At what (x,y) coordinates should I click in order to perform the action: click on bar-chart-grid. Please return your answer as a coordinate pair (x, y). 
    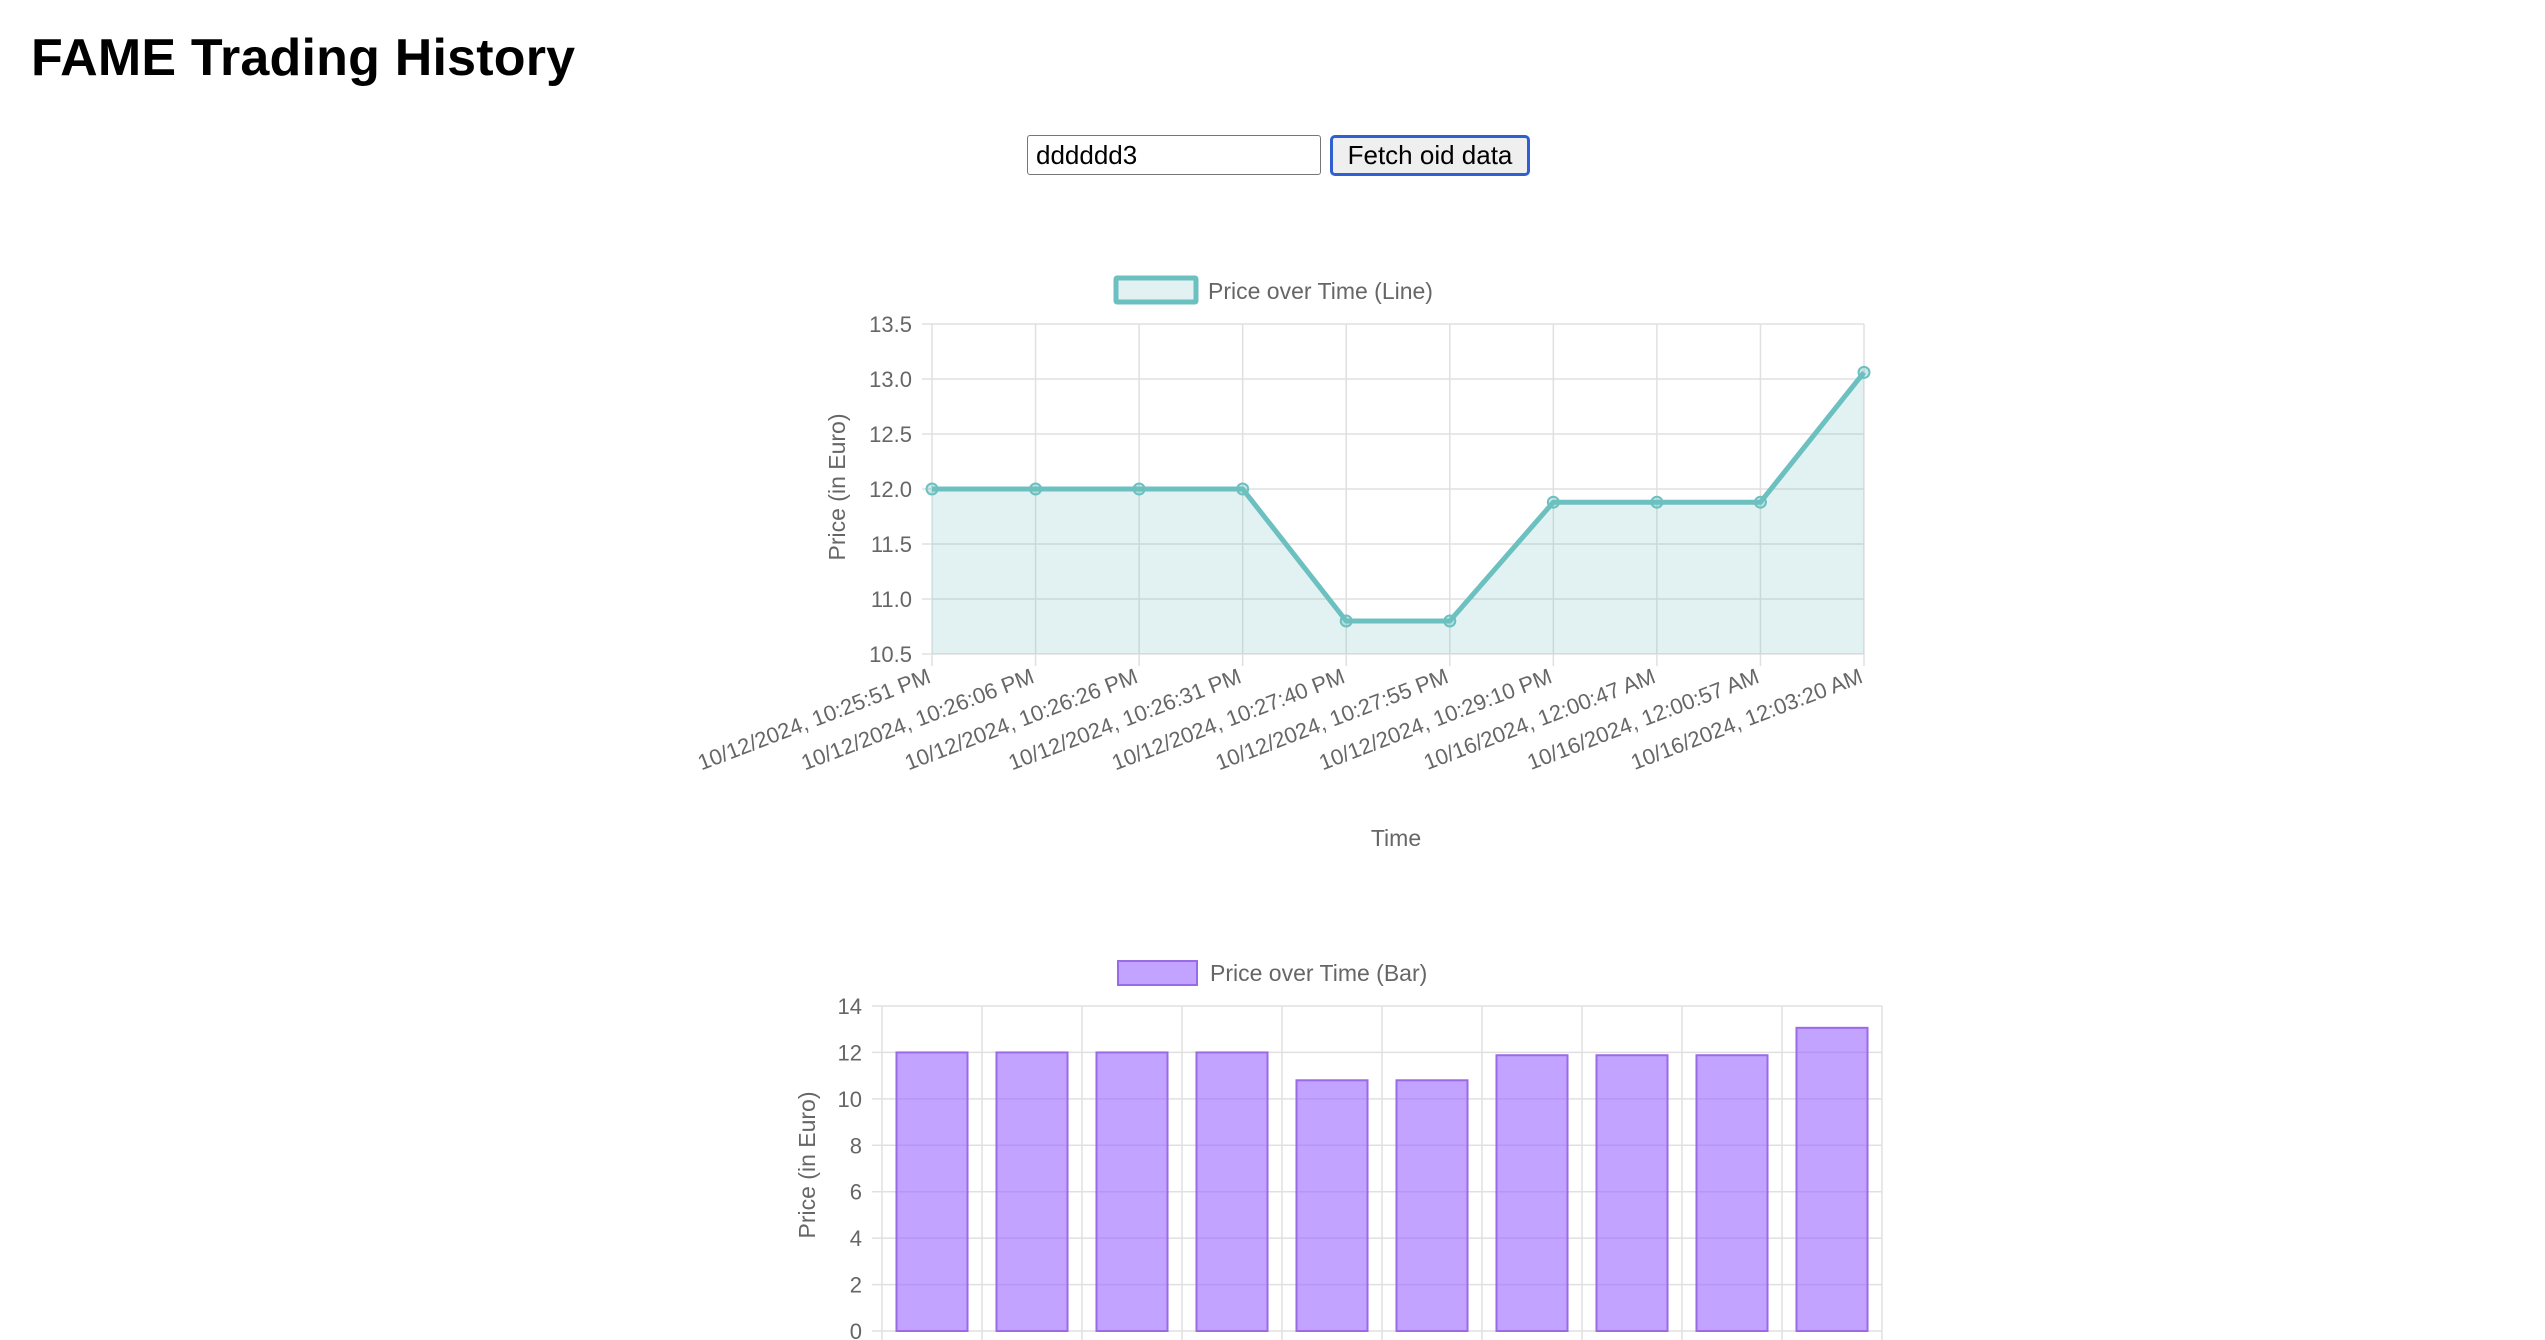
    Looking at the image, I should click on (1377, 1172).